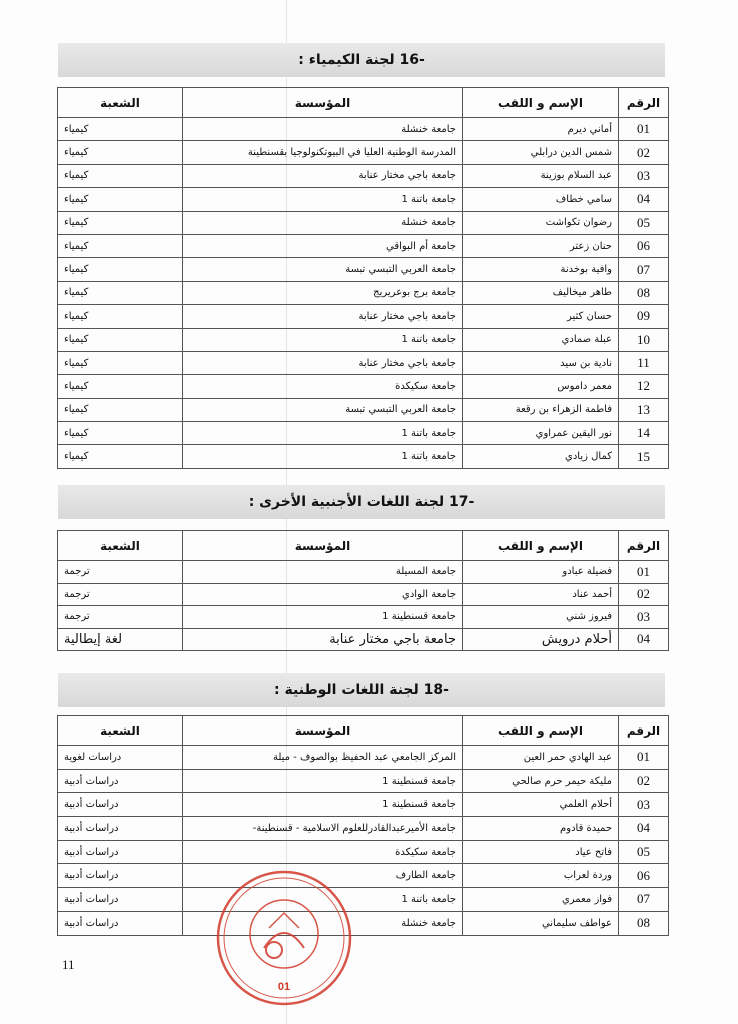  Describe the element at coordinates (643, 386) in the screenshot. I see `row-num: 12` at that location.